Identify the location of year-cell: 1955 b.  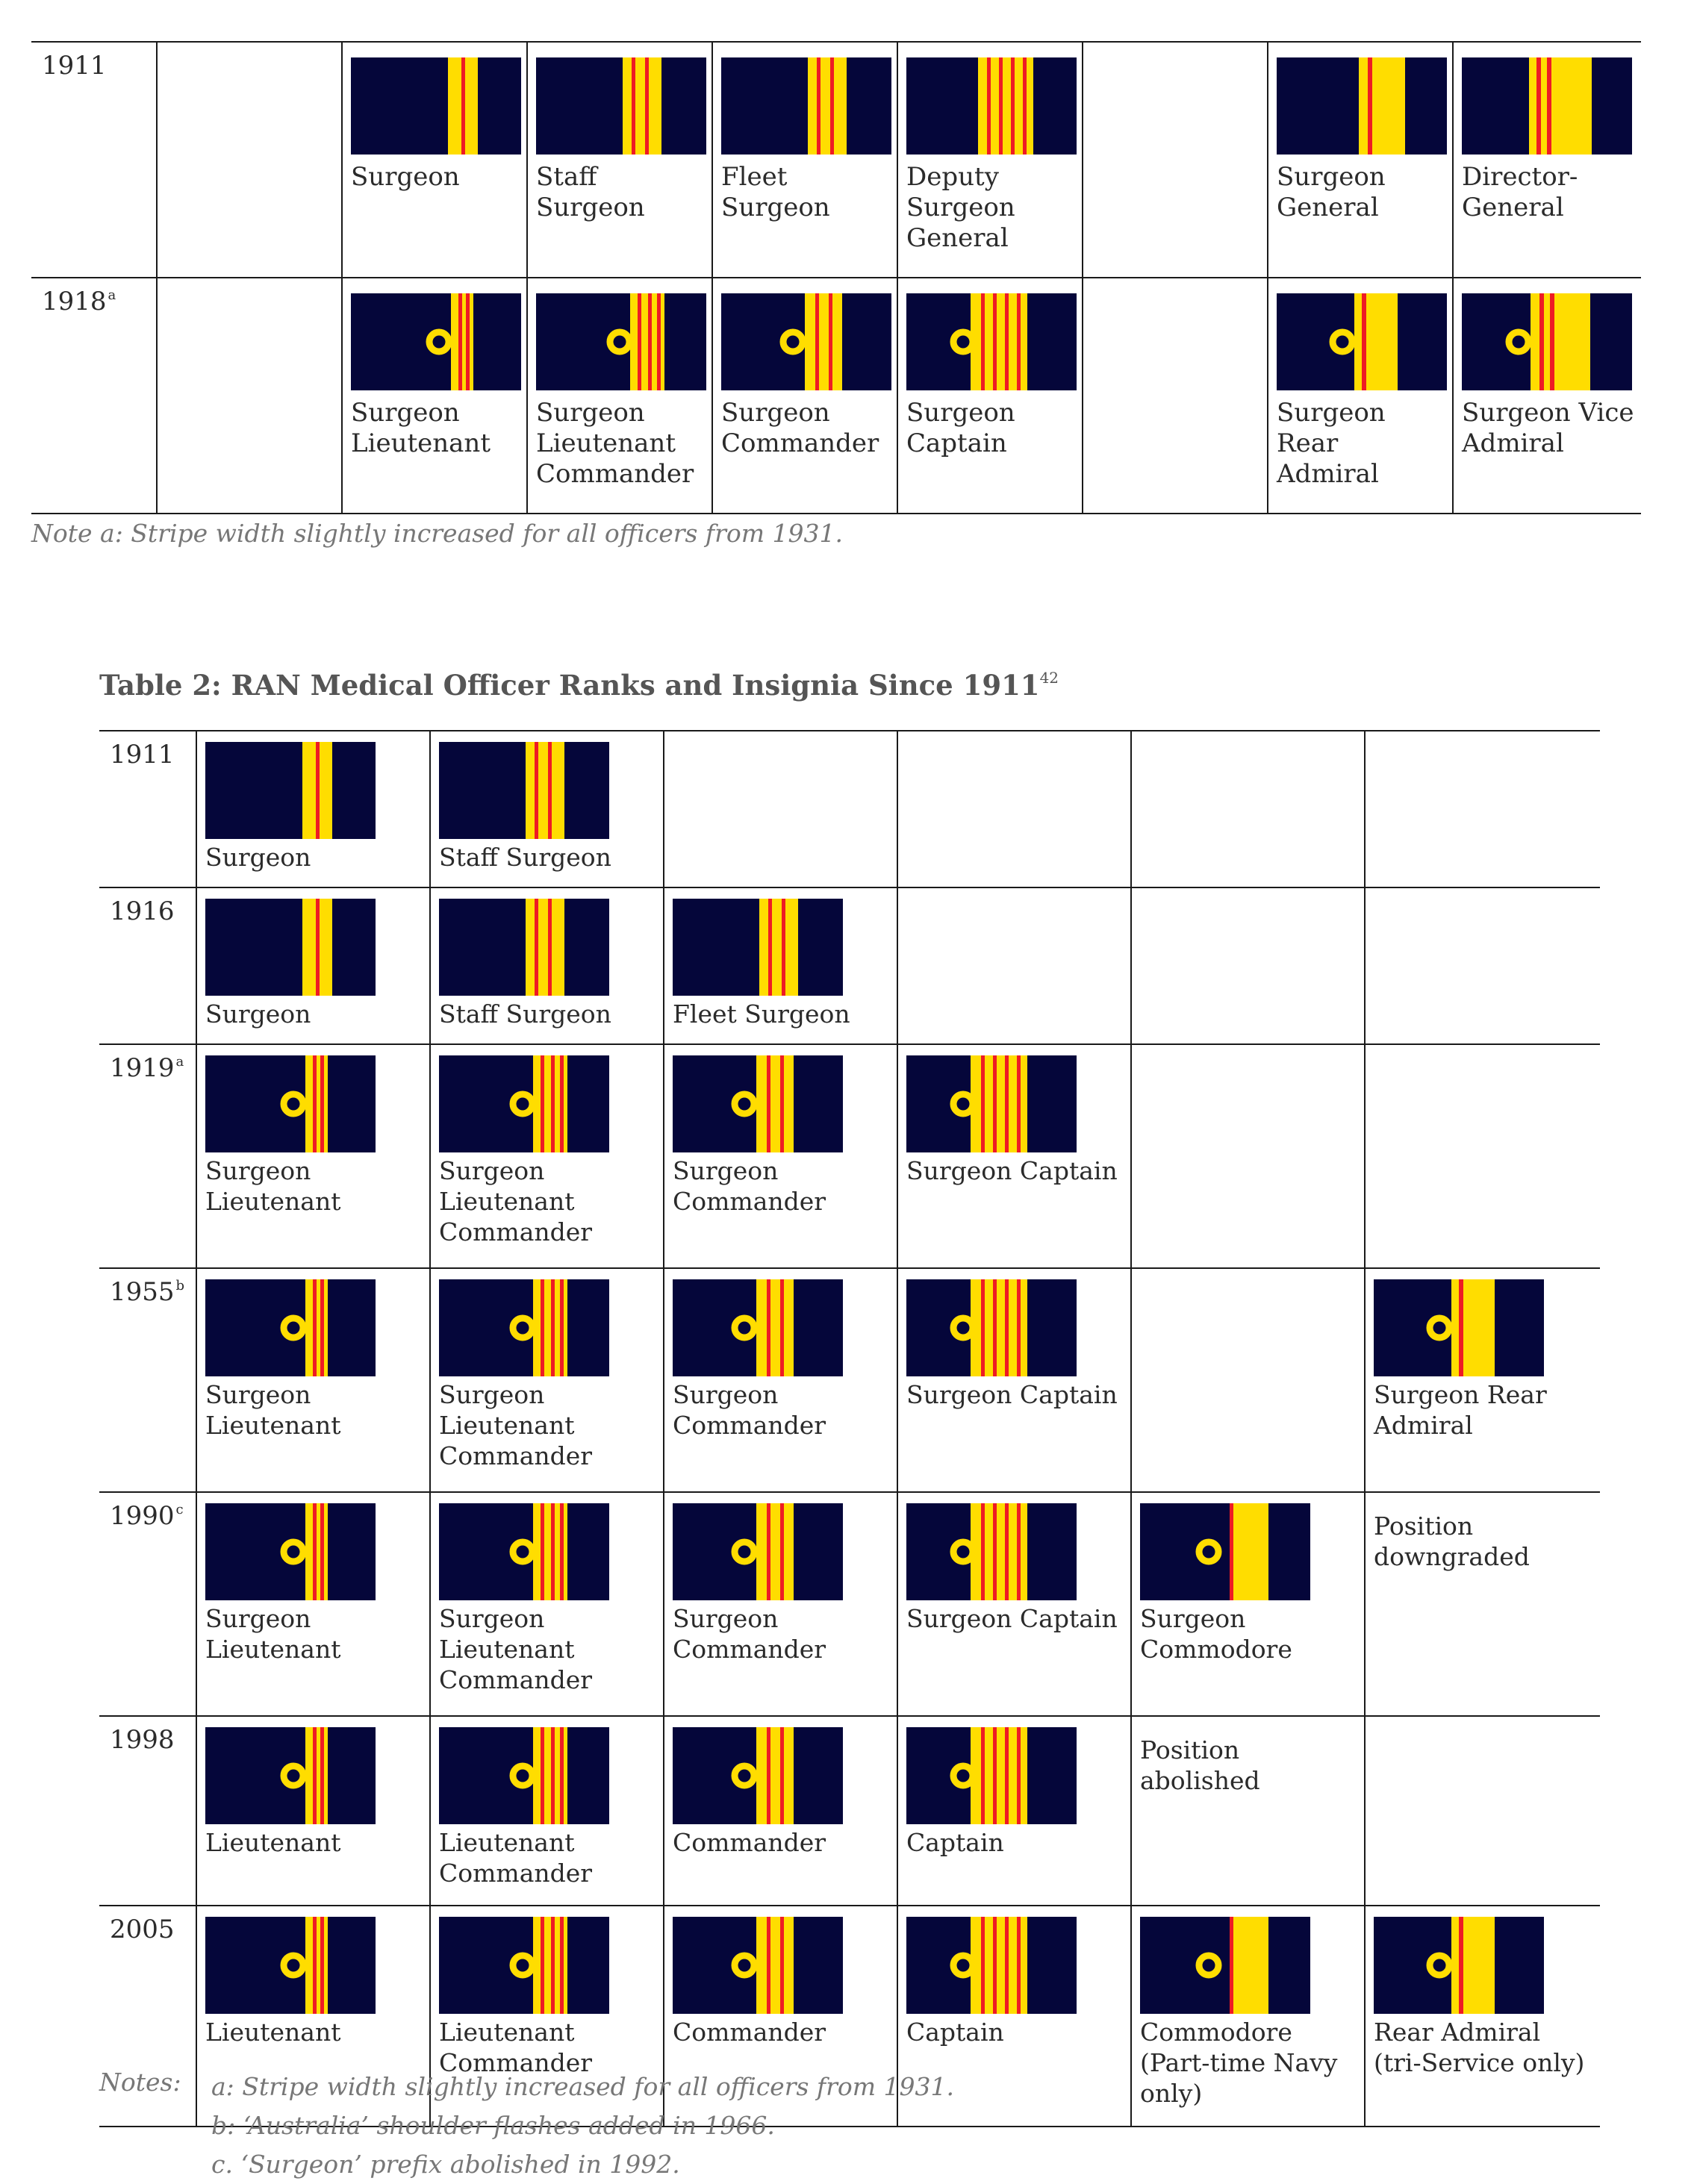
(147, 1379).